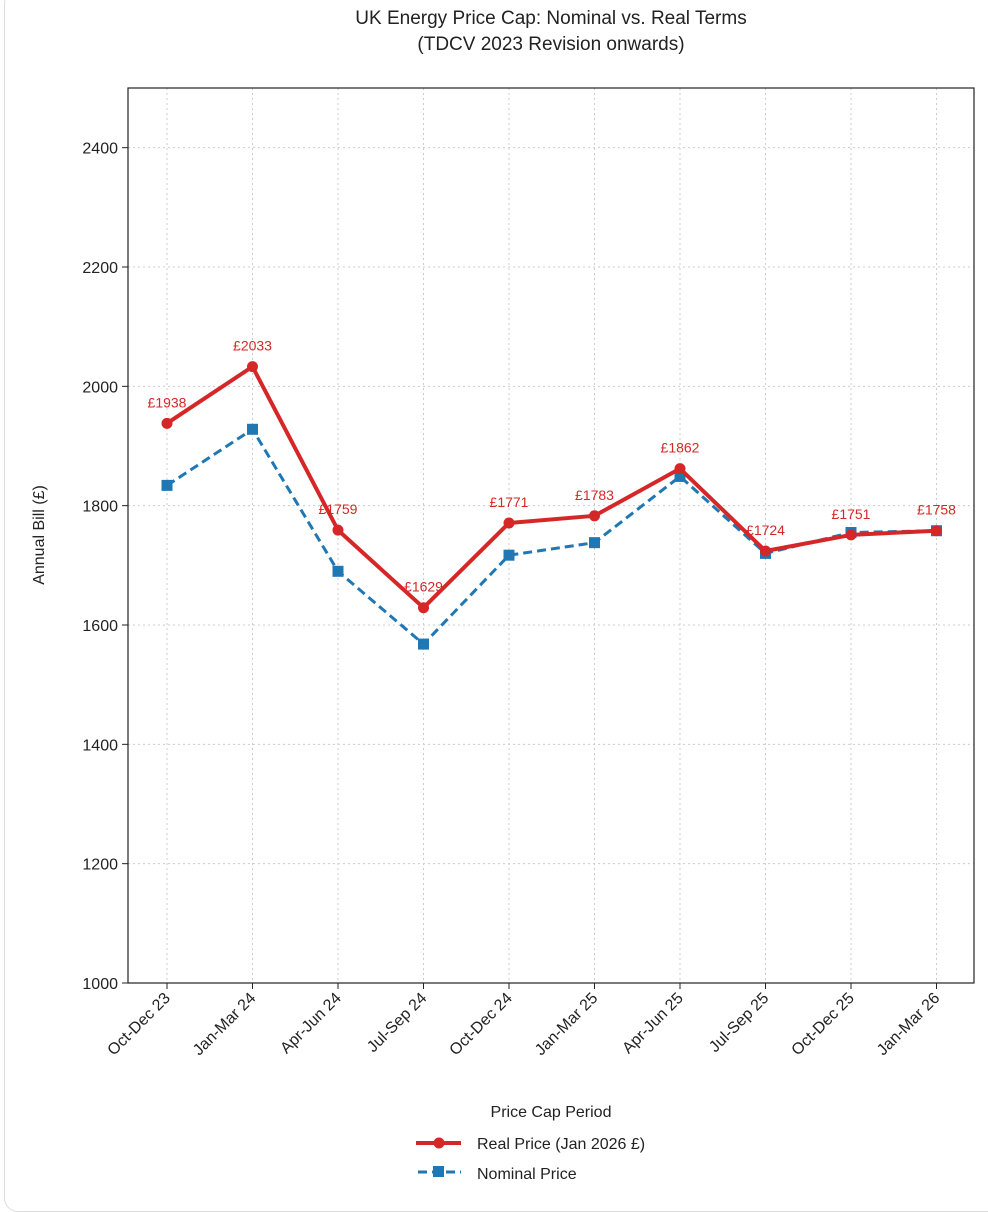 The height and width of the screenshot is (1212, 988). I want to click on x-tick-label: Jan-Mar 26, so click(908, 1024).